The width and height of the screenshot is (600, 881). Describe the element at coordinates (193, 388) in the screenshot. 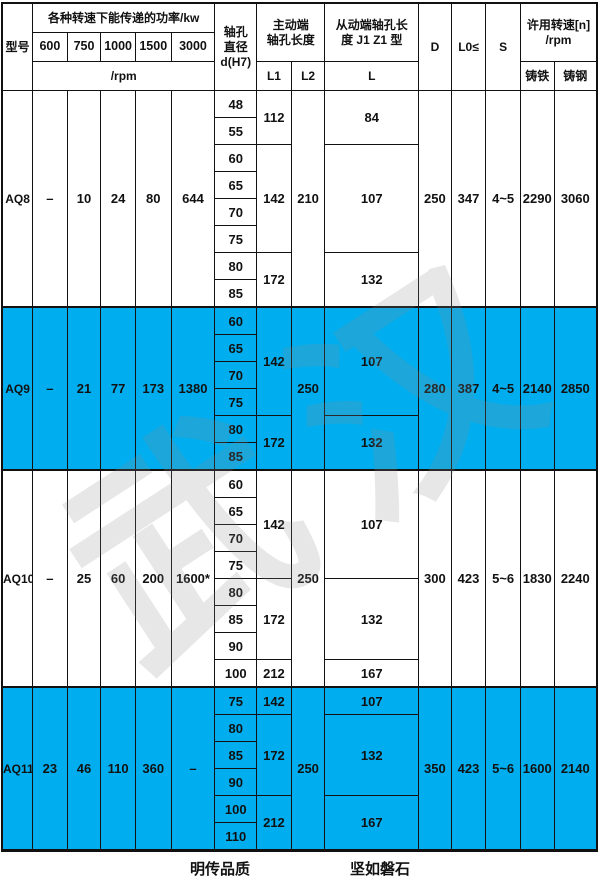

I see `cell-power: 1380` at that location.